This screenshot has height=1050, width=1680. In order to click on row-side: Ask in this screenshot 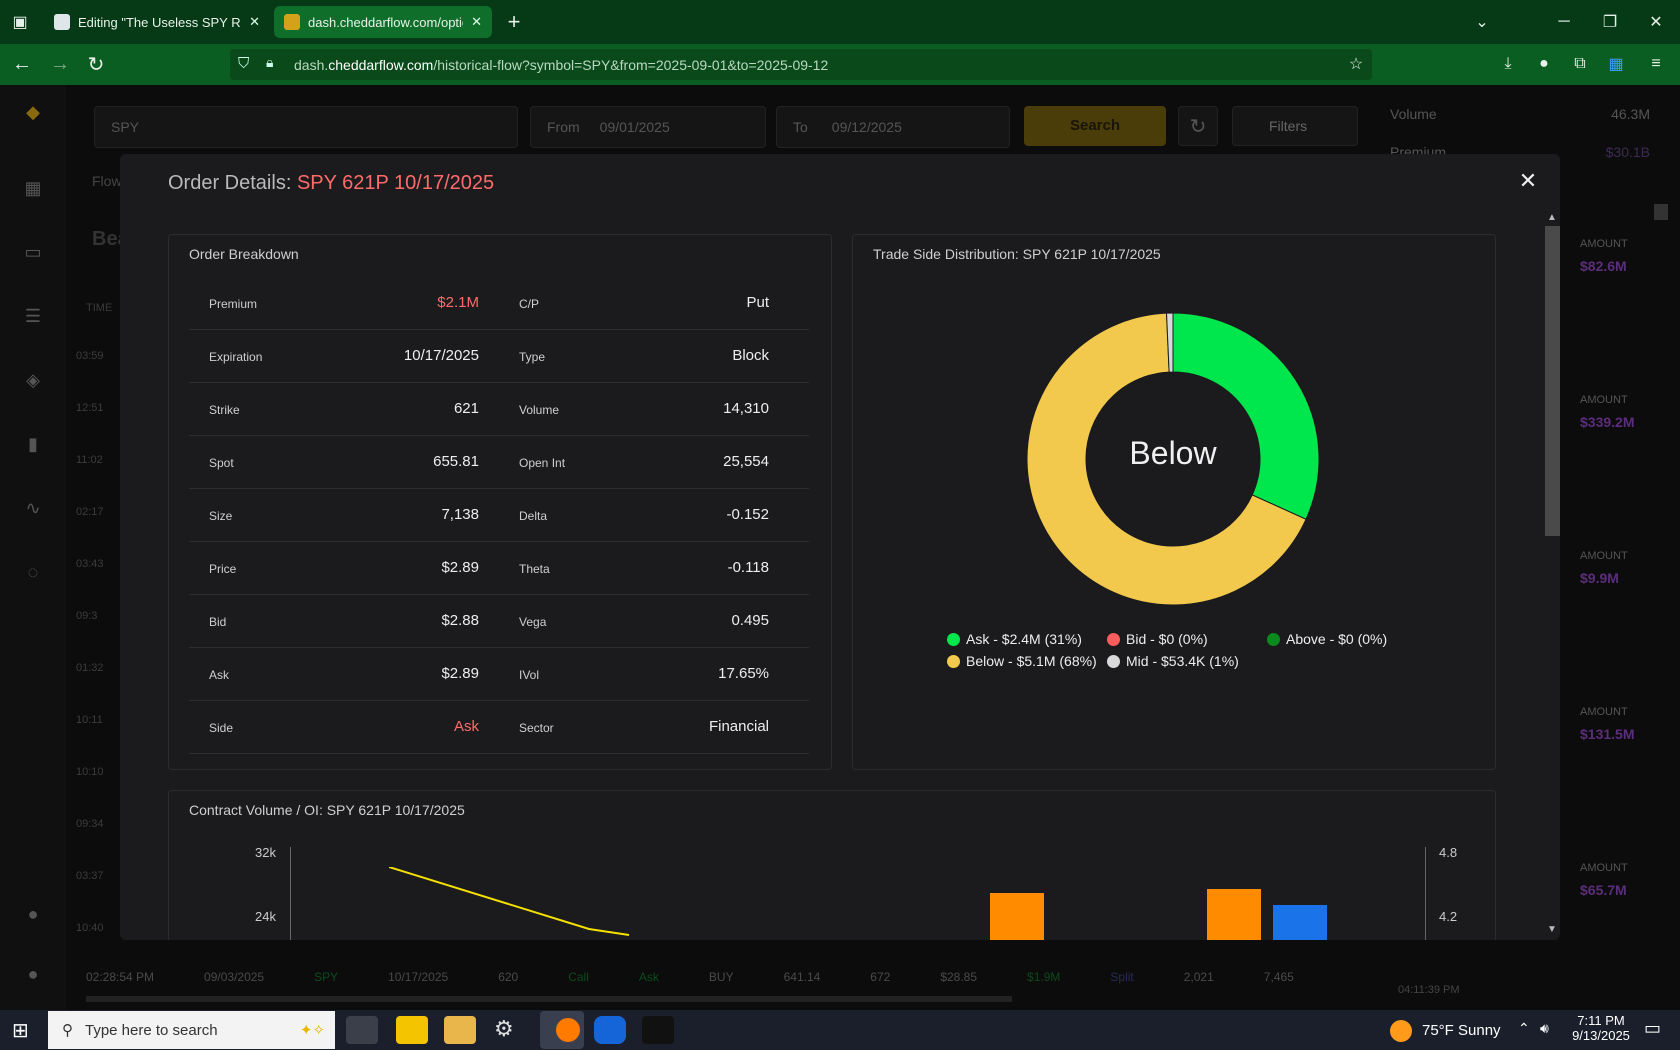, I will do `click(648, 977)`.